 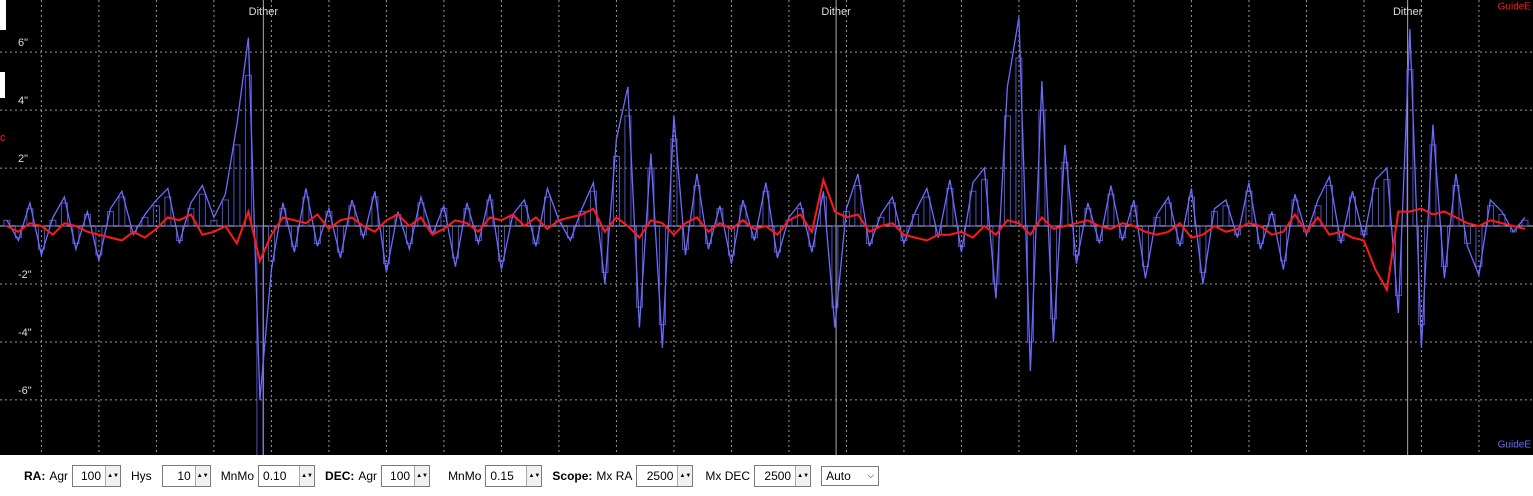 What do you see at coordinates (23, 43) in the screenshot?
I see `y-tick-label: 6"` at bounding box center [23, 43].